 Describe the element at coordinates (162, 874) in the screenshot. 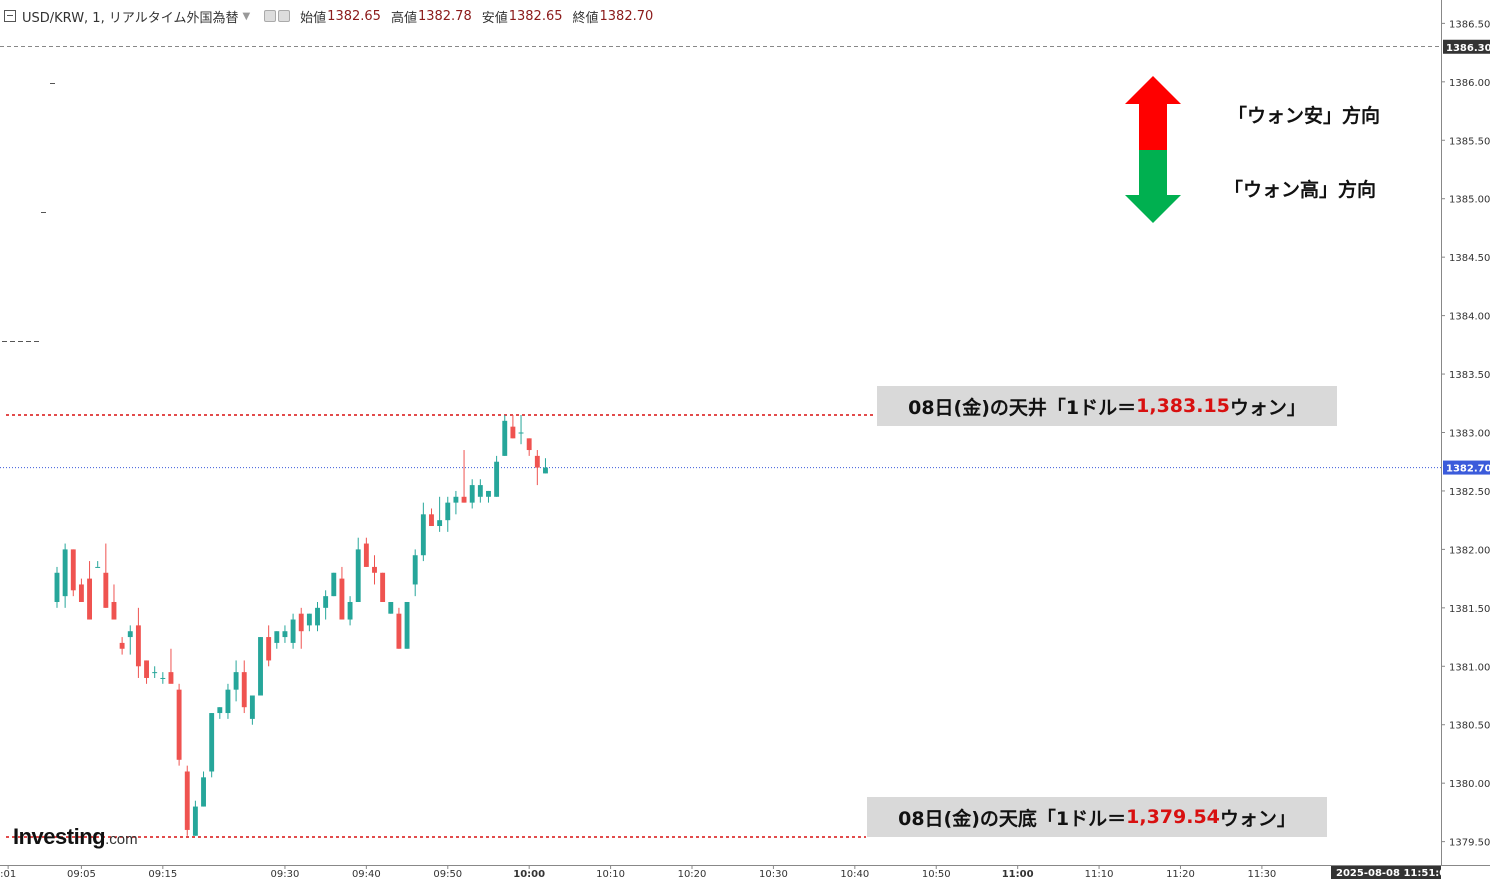

I see `x-tick-label: 09:15` at that location.